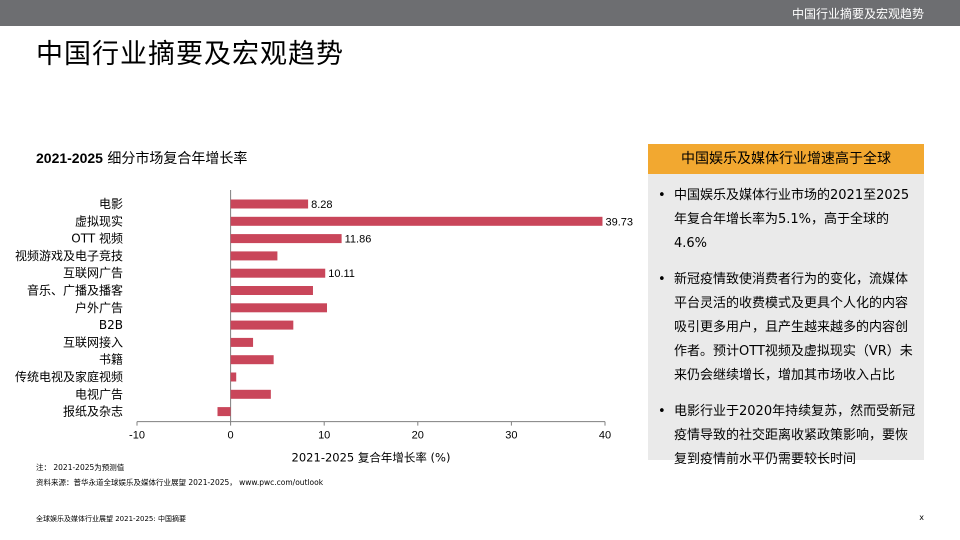 This screenshot has height=540, width=960. I want to click on top-banner: 中国行业摘要及宏观趋势, so click(480, 13).